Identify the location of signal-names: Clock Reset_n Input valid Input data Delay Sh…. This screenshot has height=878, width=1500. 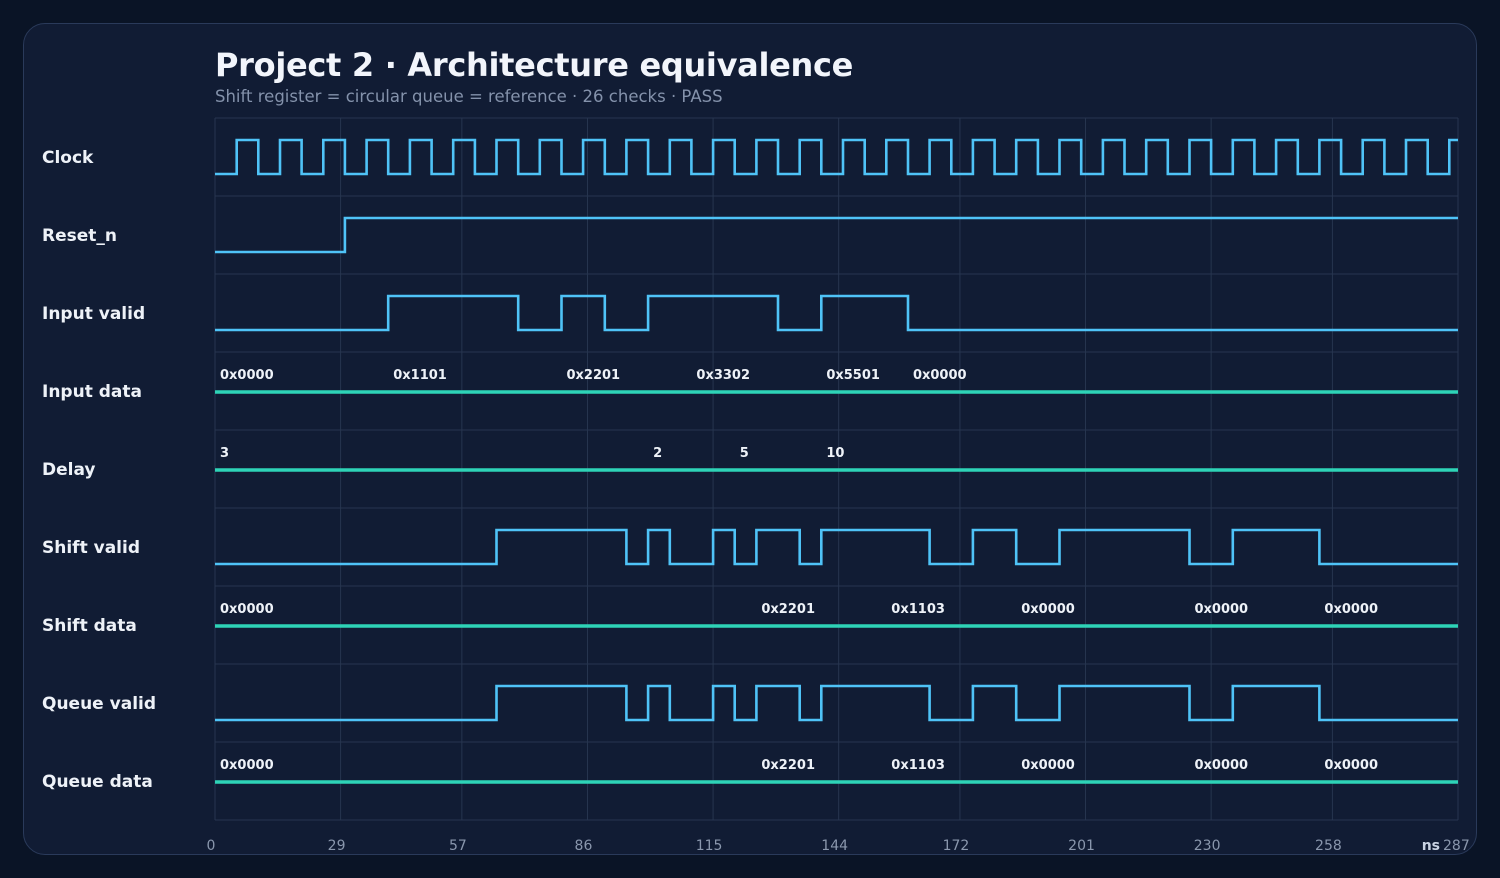
(99, 470).